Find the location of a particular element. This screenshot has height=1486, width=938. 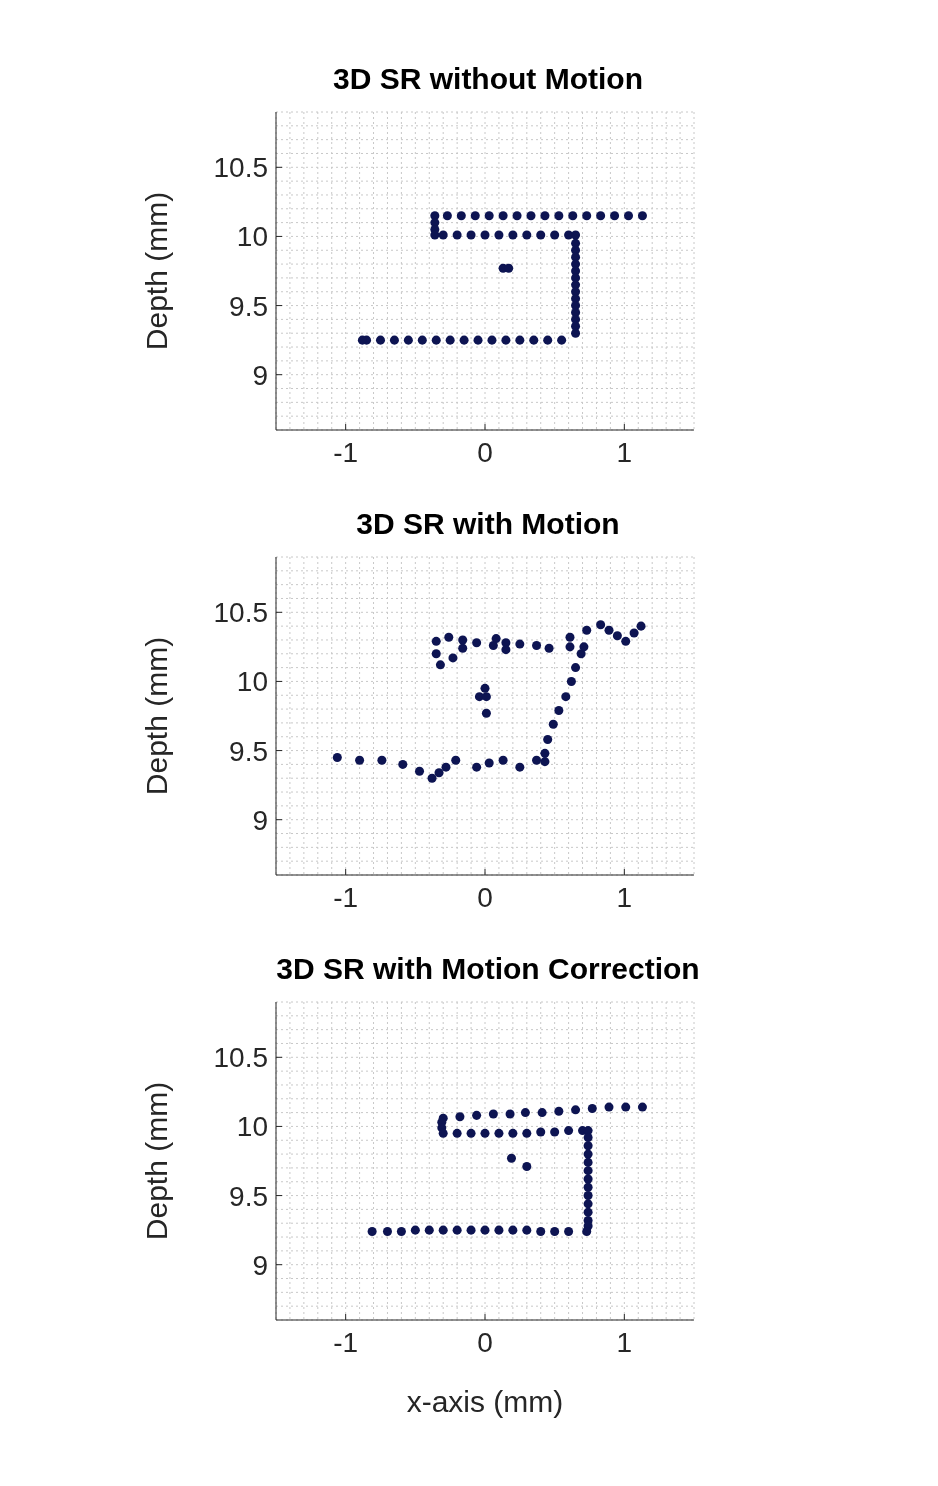

chart-title: 3D SR without Motion is located at coordinates (488, 79).